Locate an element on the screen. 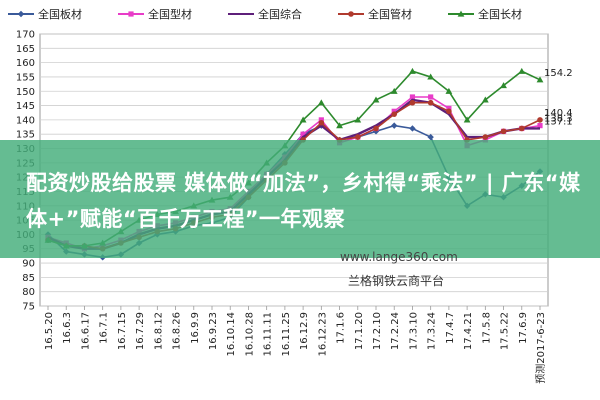  x-tick-label: 16.10.28 is located at coordinates (249, 334).